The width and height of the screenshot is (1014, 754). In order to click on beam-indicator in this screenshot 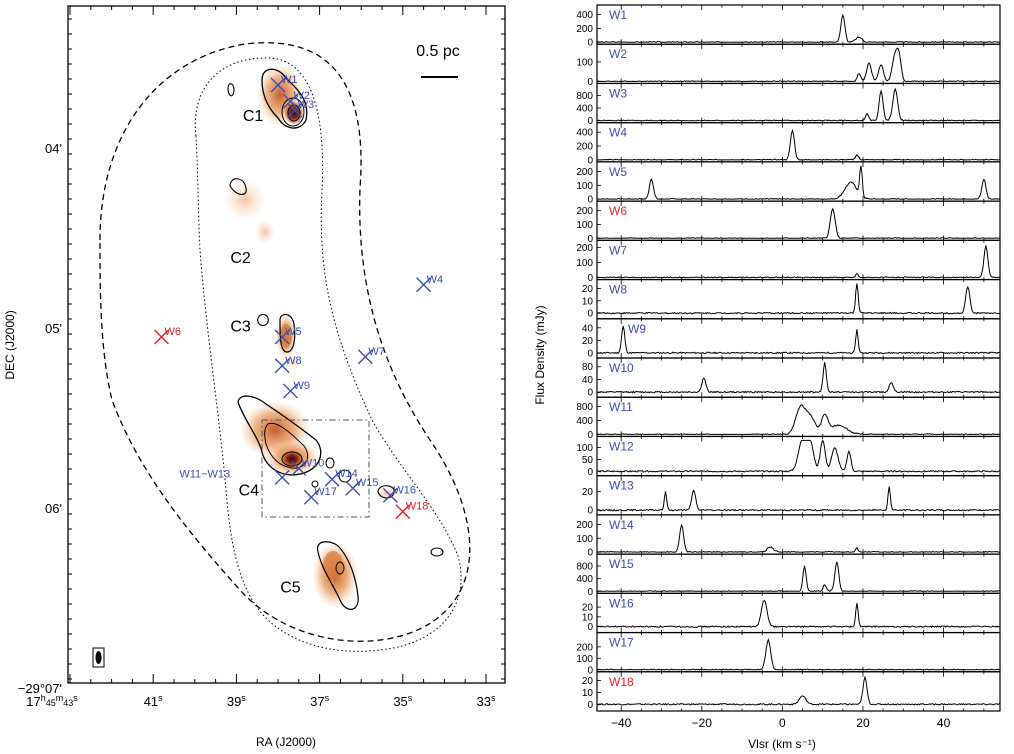, I will do `click(98, 657)`.